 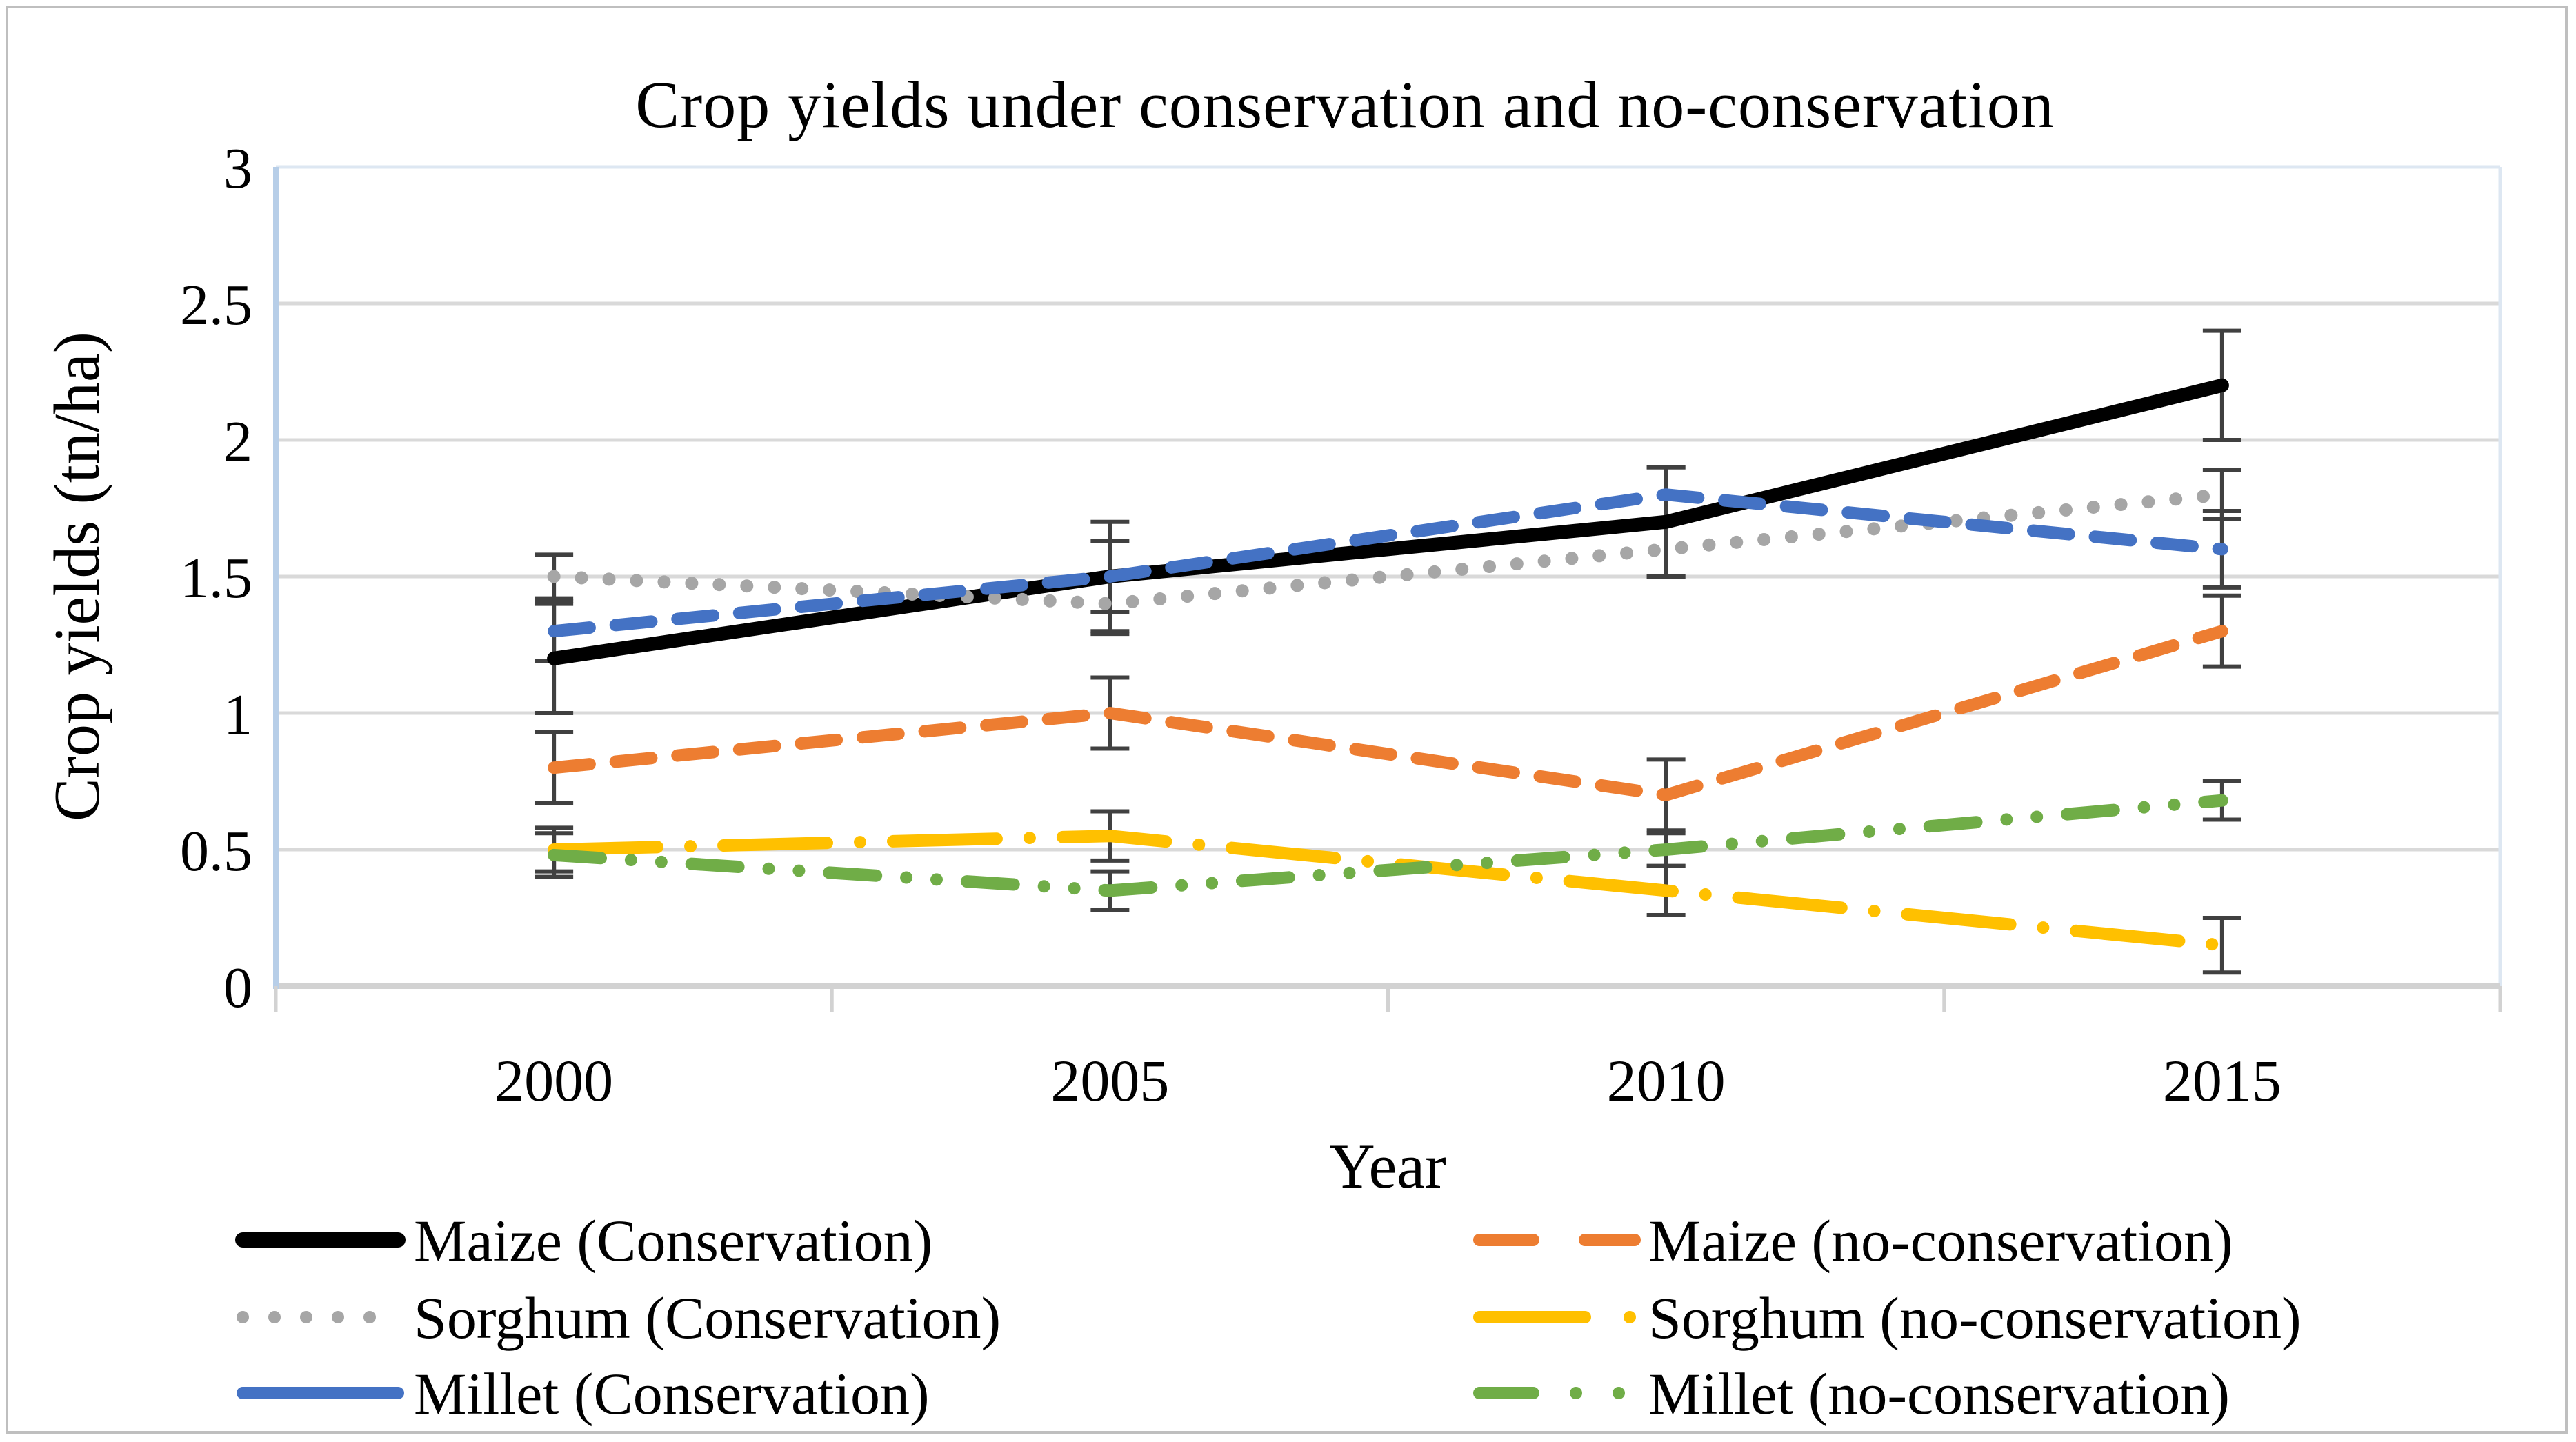 I want to click on y-tick-label: 2.5, so click(x=216, y=305).